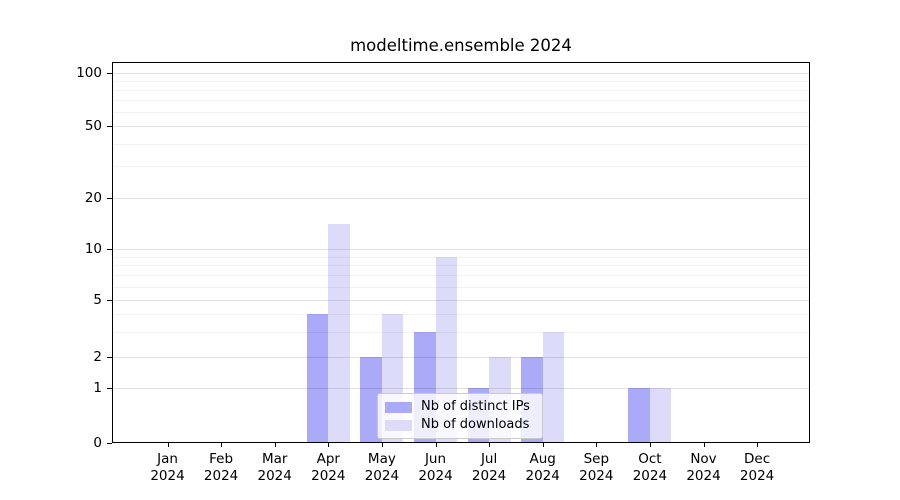  I want to click on x-tick-label-apr: Apr 2024, so click(328, 467).